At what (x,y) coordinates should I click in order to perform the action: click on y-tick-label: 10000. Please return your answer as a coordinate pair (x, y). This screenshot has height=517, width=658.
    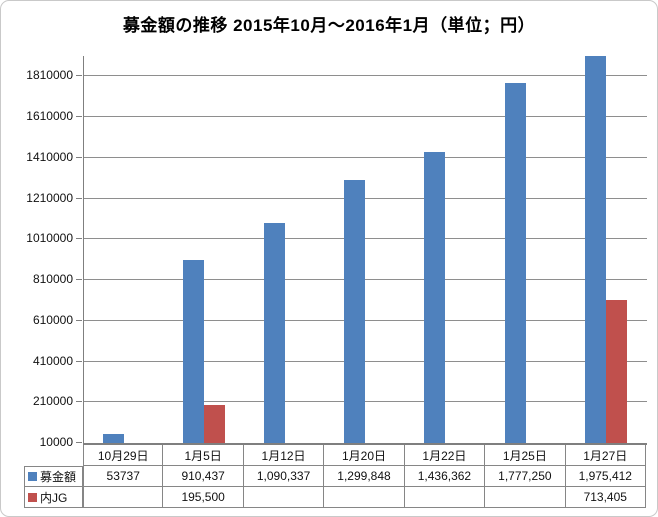
    Looking at the image, I should click on (56, 442).